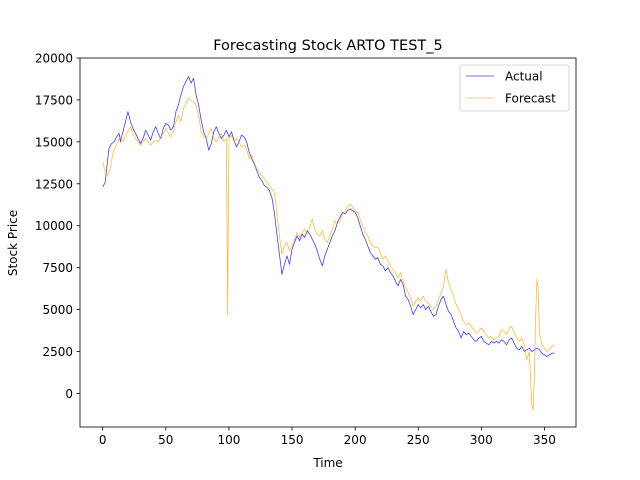 The image size is (640, 480). What do you see at coordinates (530, 99) in the screenshot?
I see `legend-label-forecast: Forecast` at bounding box center [530, 99].